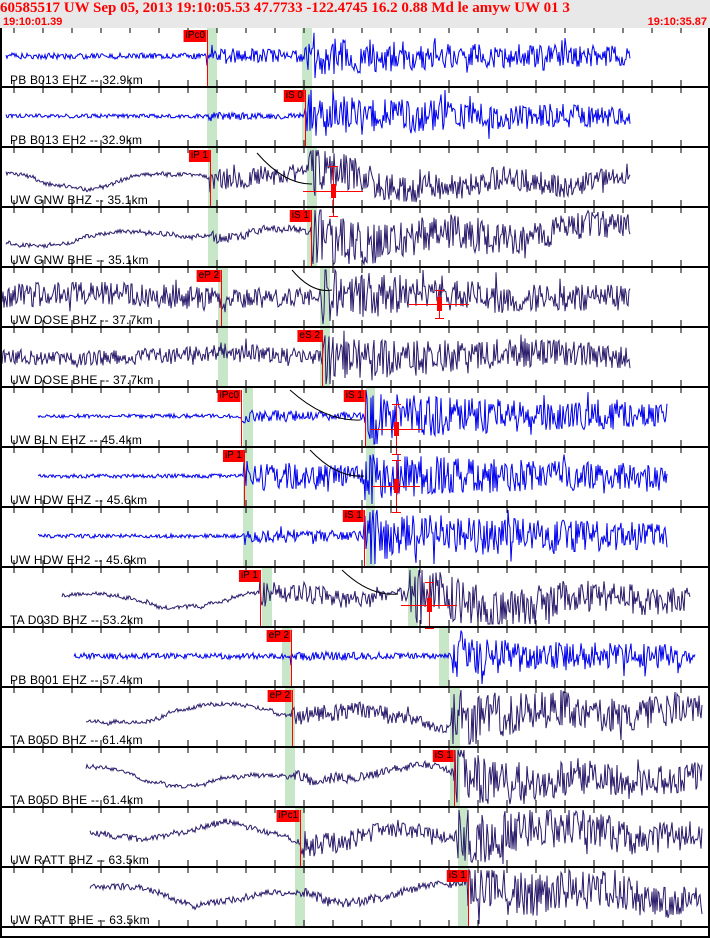 Image resolution: width=710 pixels, height=938 pixels. I want to click on trace-station-label: UW GNW BHZ -- 35.1km, so click(79, 200).